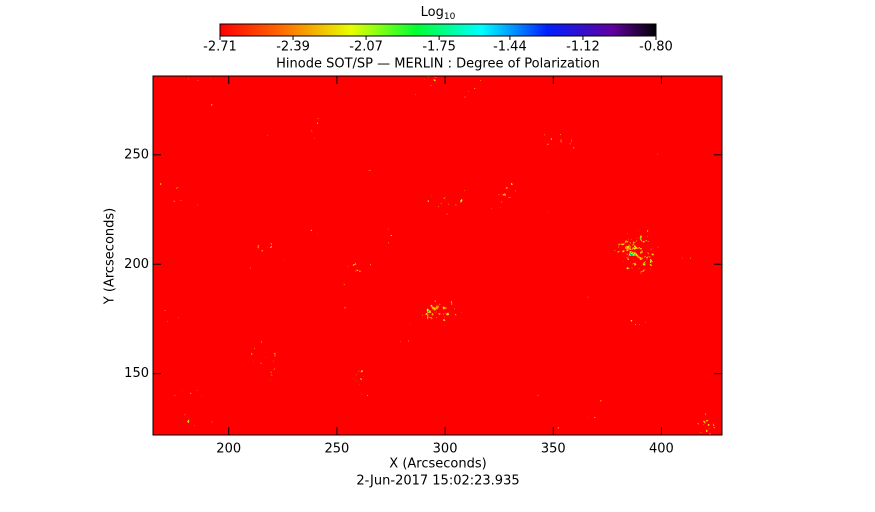  Describe the element at coordinates (583, 47) in the screenshot. I see `colorbar-tick-label: -1.12` at that location.